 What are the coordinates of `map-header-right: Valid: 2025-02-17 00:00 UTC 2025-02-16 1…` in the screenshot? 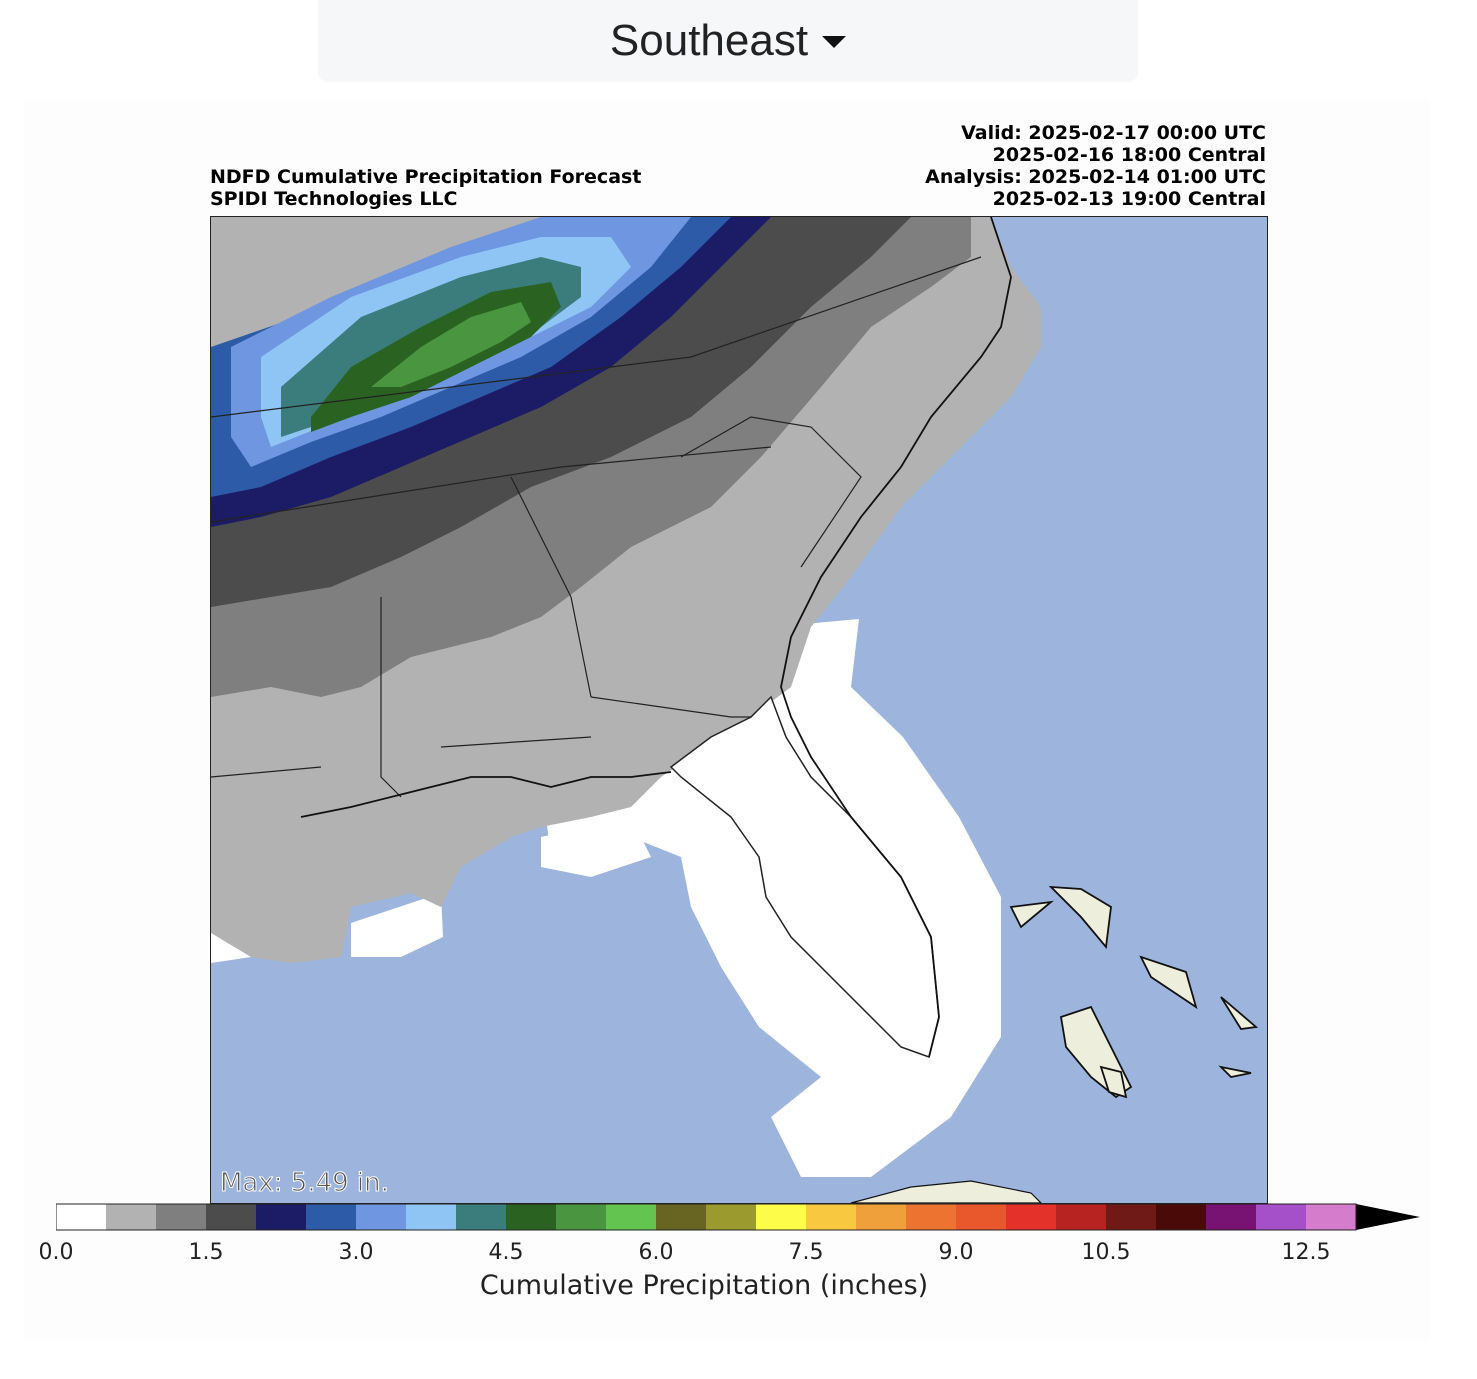 It's located at (1095, 166).